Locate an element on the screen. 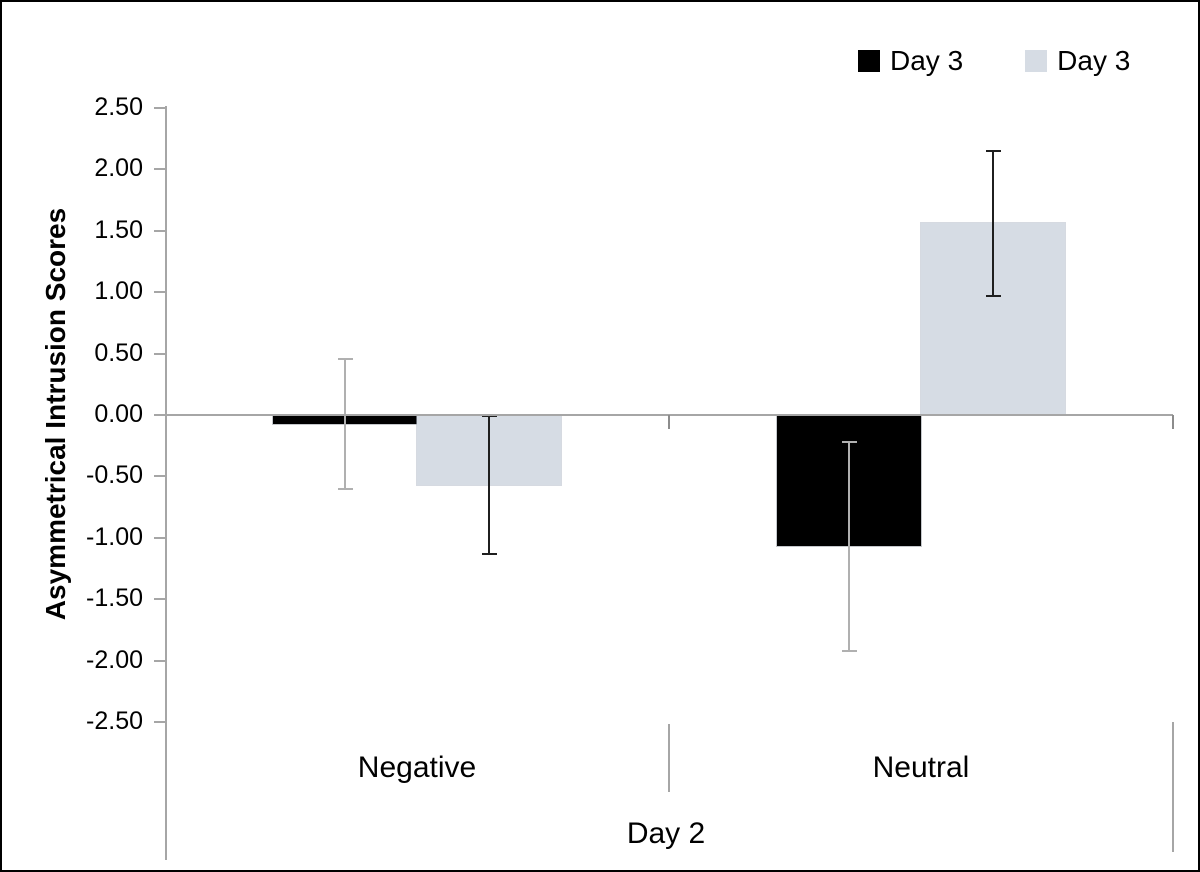  y-tick-label: -0.50 is located at coordinates (114, 475).